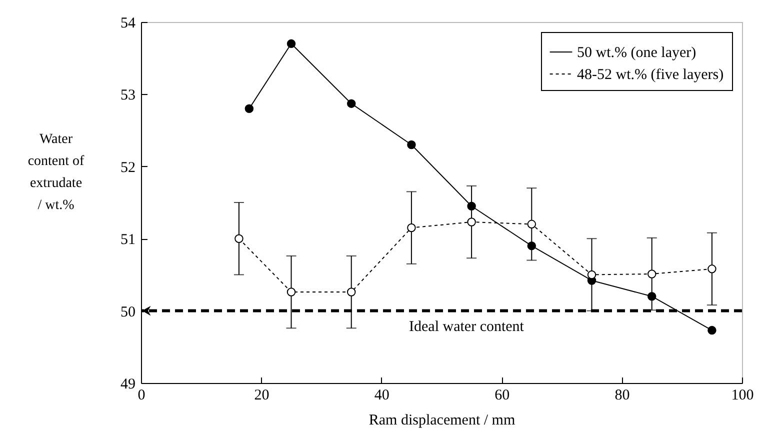 This screenshot has width=759, height=440. What do you see at coordinates (128, 168) in the screenshot?
I see `y-tick-label: 52` at bounding box center [128, 168].